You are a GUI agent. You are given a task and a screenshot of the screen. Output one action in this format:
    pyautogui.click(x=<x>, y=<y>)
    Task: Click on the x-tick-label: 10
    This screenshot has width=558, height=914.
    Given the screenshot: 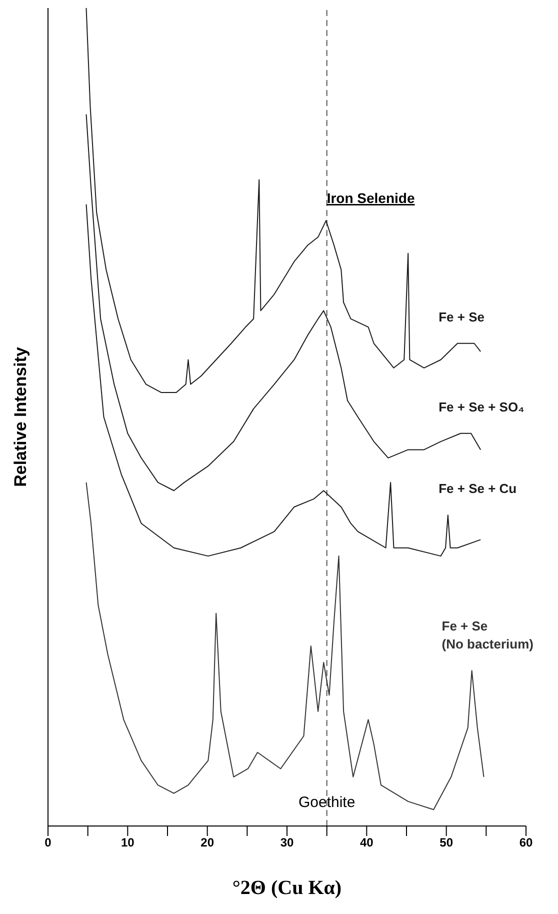 What is the action you would take?
    pyautogui.click(x=127, y=843)
    